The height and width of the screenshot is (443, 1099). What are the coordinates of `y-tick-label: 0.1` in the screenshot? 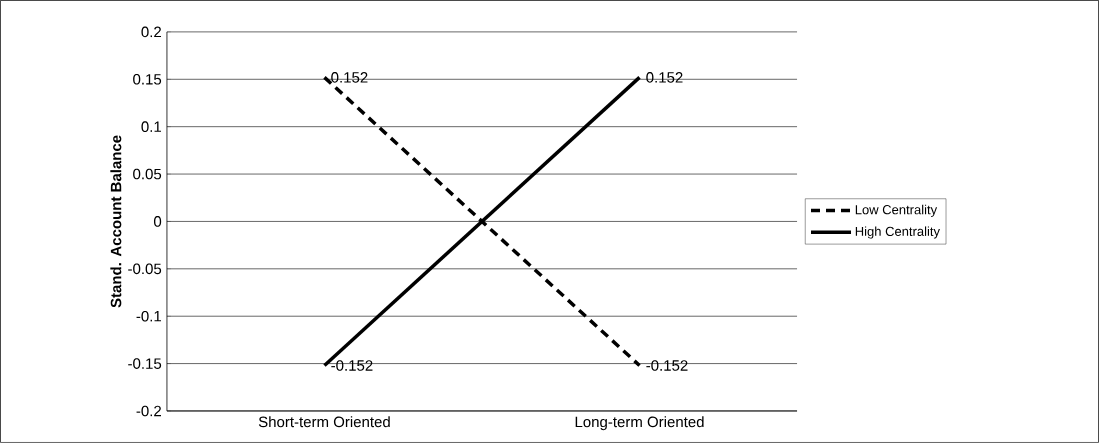 It's located at (151, 127).